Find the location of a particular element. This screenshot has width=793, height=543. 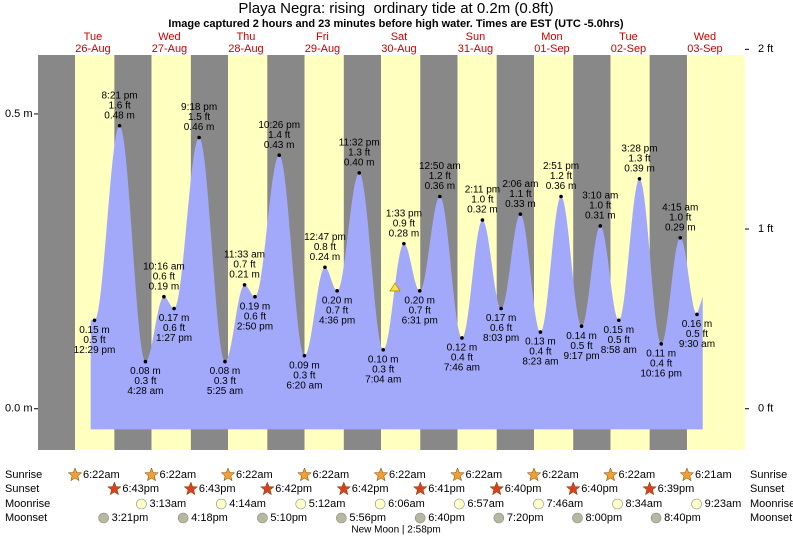

current-marker is located at coordinates (395, 287).